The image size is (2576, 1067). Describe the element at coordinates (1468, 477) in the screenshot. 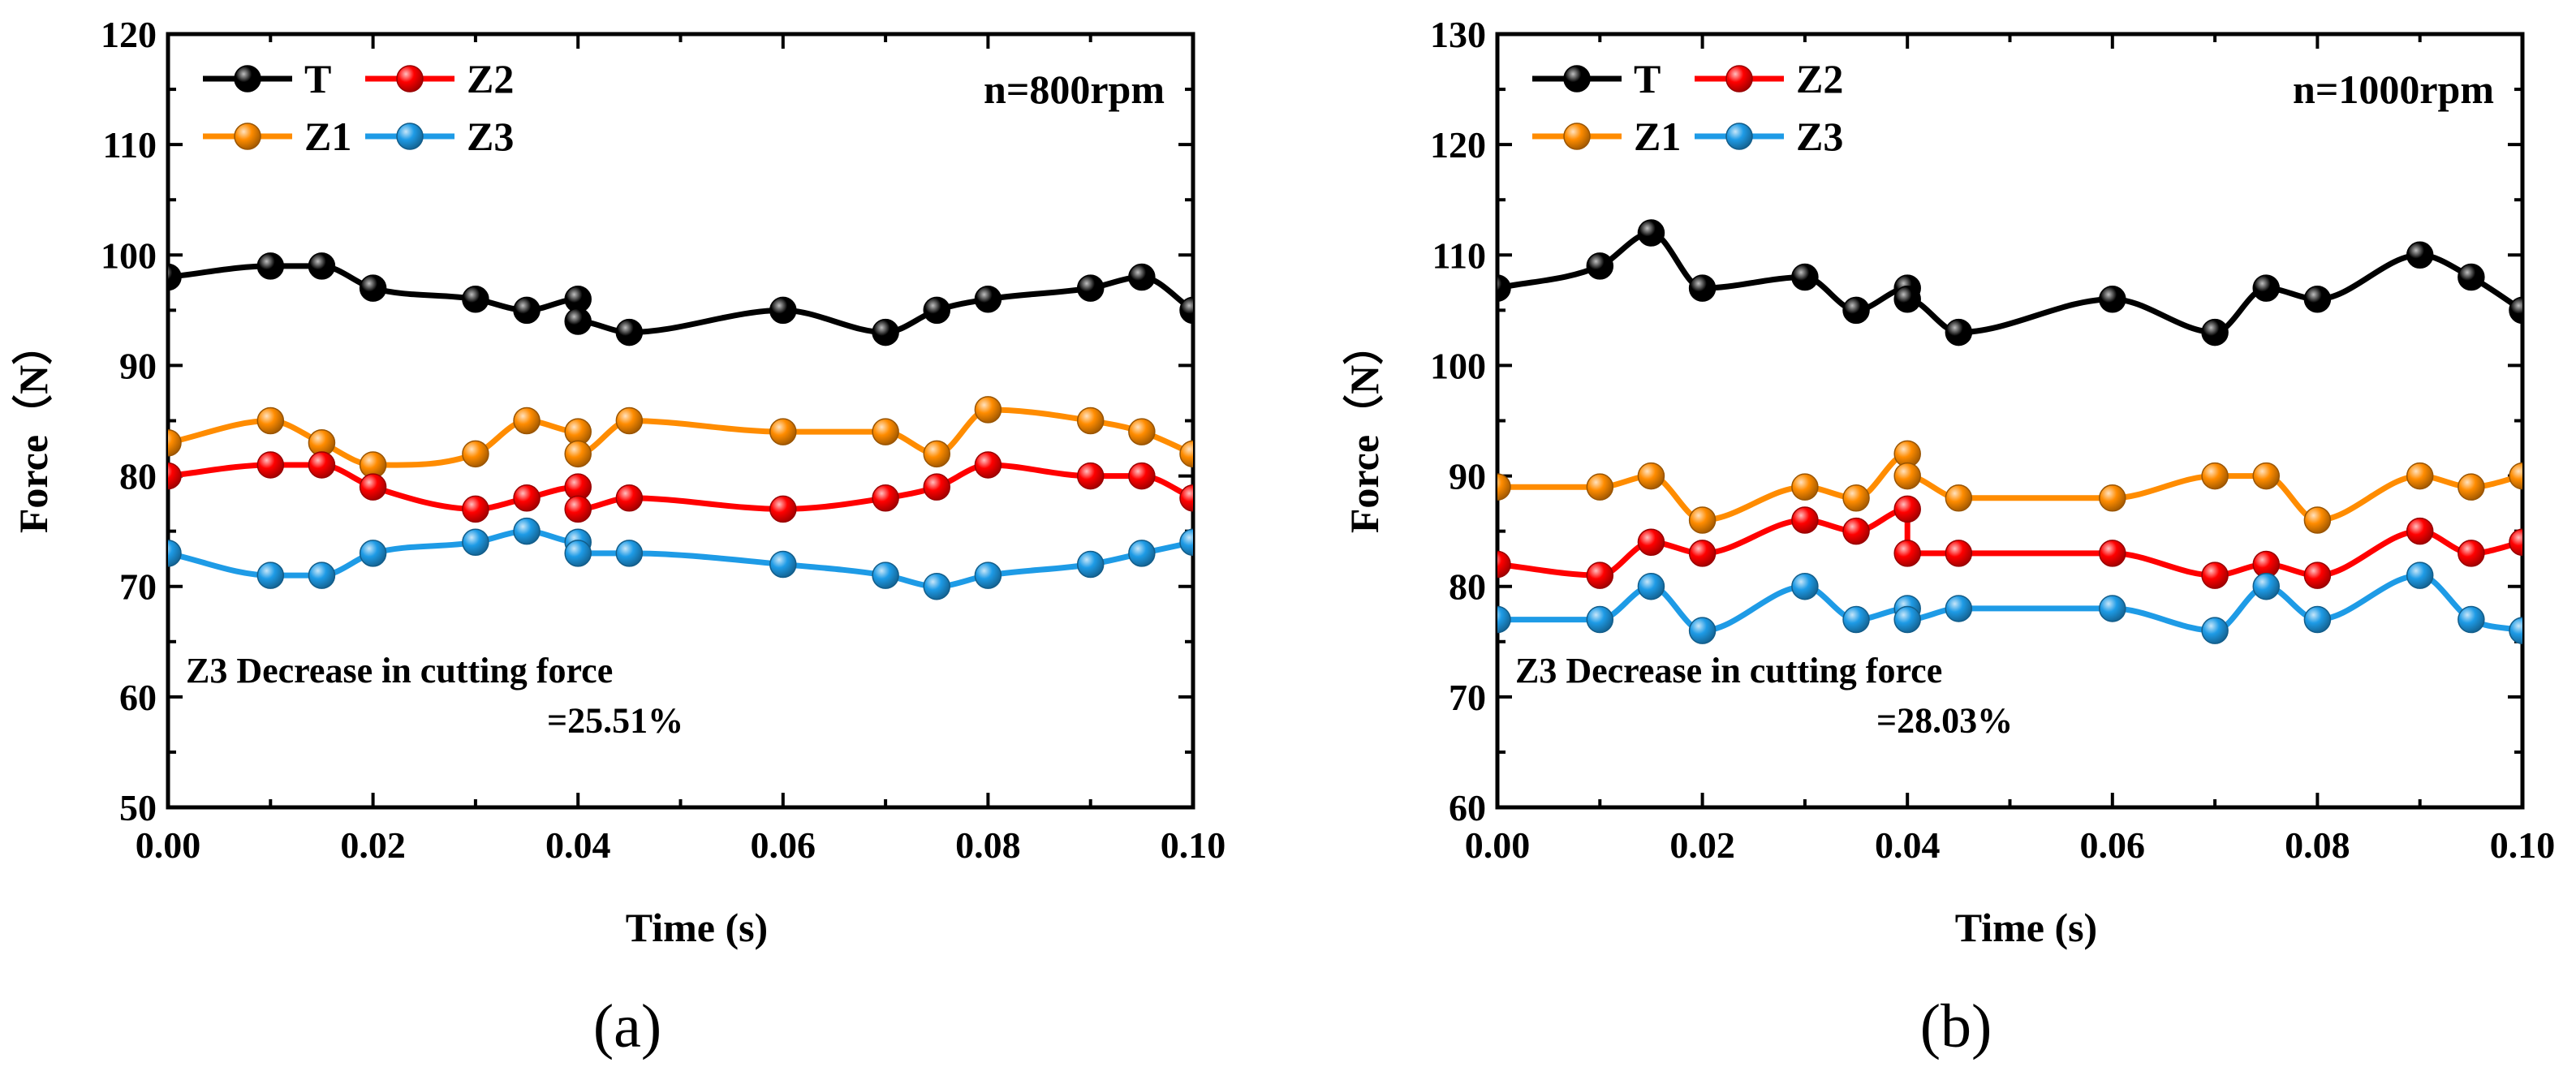

I see `y-tick-label: 90` at that location.